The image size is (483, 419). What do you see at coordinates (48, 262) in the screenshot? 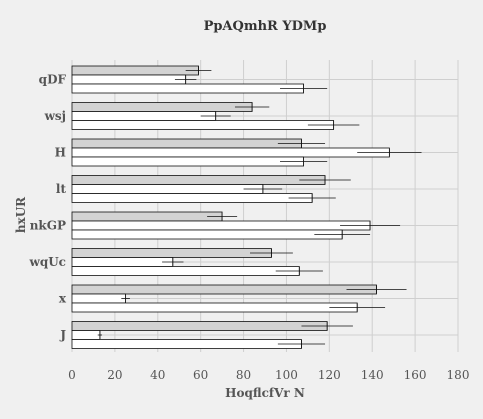
I see `category-label: wqUc` at bounding box center [48, 262].